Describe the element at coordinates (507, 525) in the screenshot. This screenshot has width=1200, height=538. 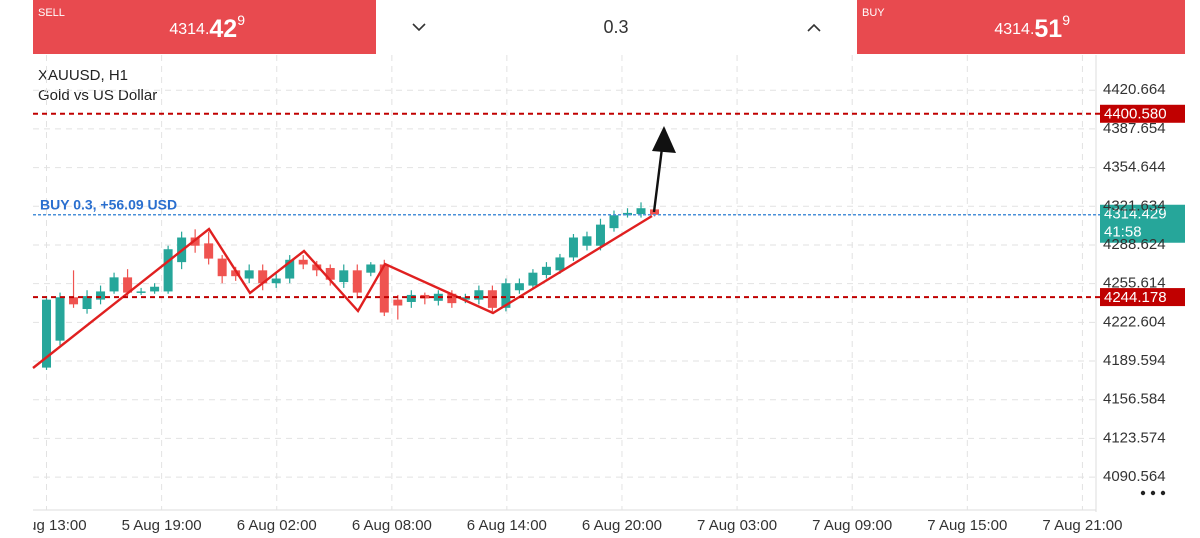
I see `x-tick-label: 6 Aug 14:00` at that location.